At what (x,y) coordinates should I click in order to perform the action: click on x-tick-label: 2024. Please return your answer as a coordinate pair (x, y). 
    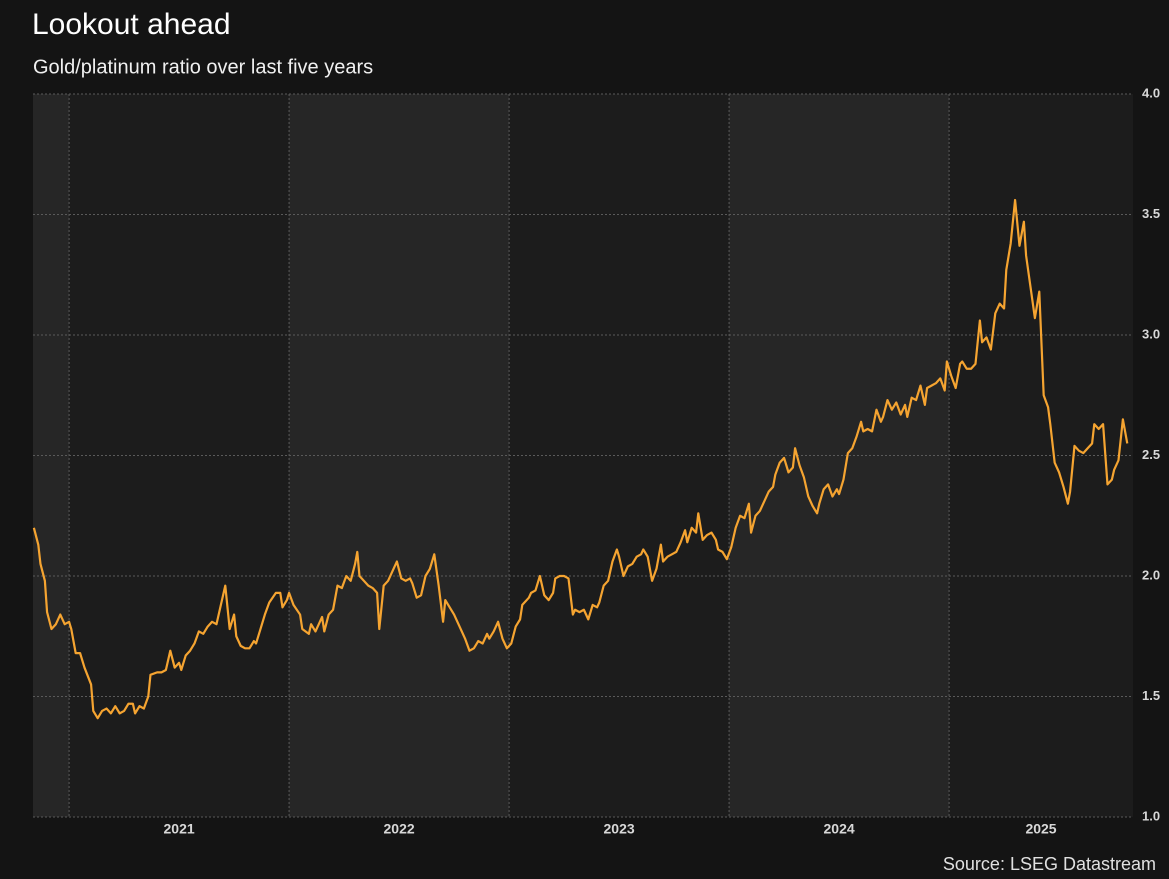
    Looking at the image, I should click on (839, 829).